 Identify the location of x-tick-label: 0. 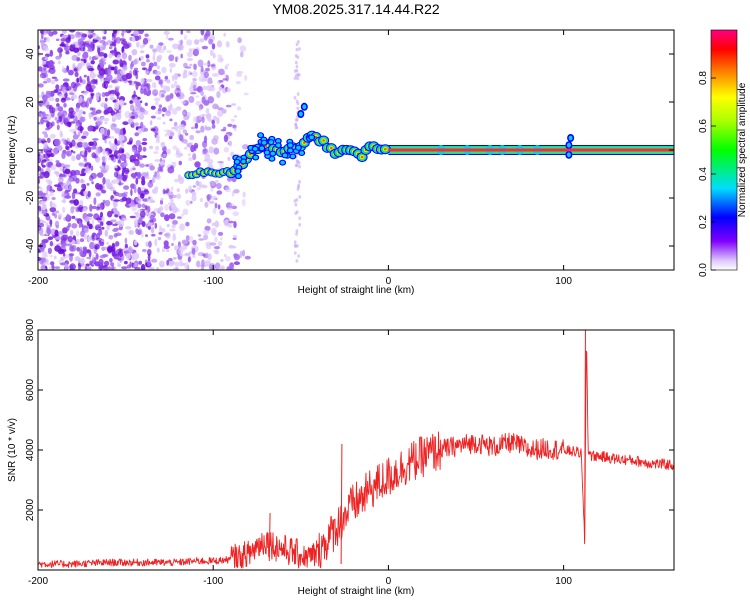
(389, 281).